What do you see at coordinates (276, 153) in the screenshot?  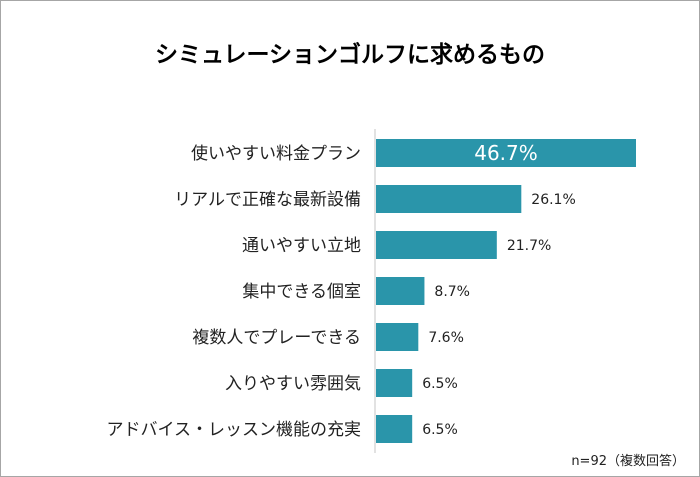 I see `category-label: 使いやすい料金プラン` at bounding box center [276, 153].